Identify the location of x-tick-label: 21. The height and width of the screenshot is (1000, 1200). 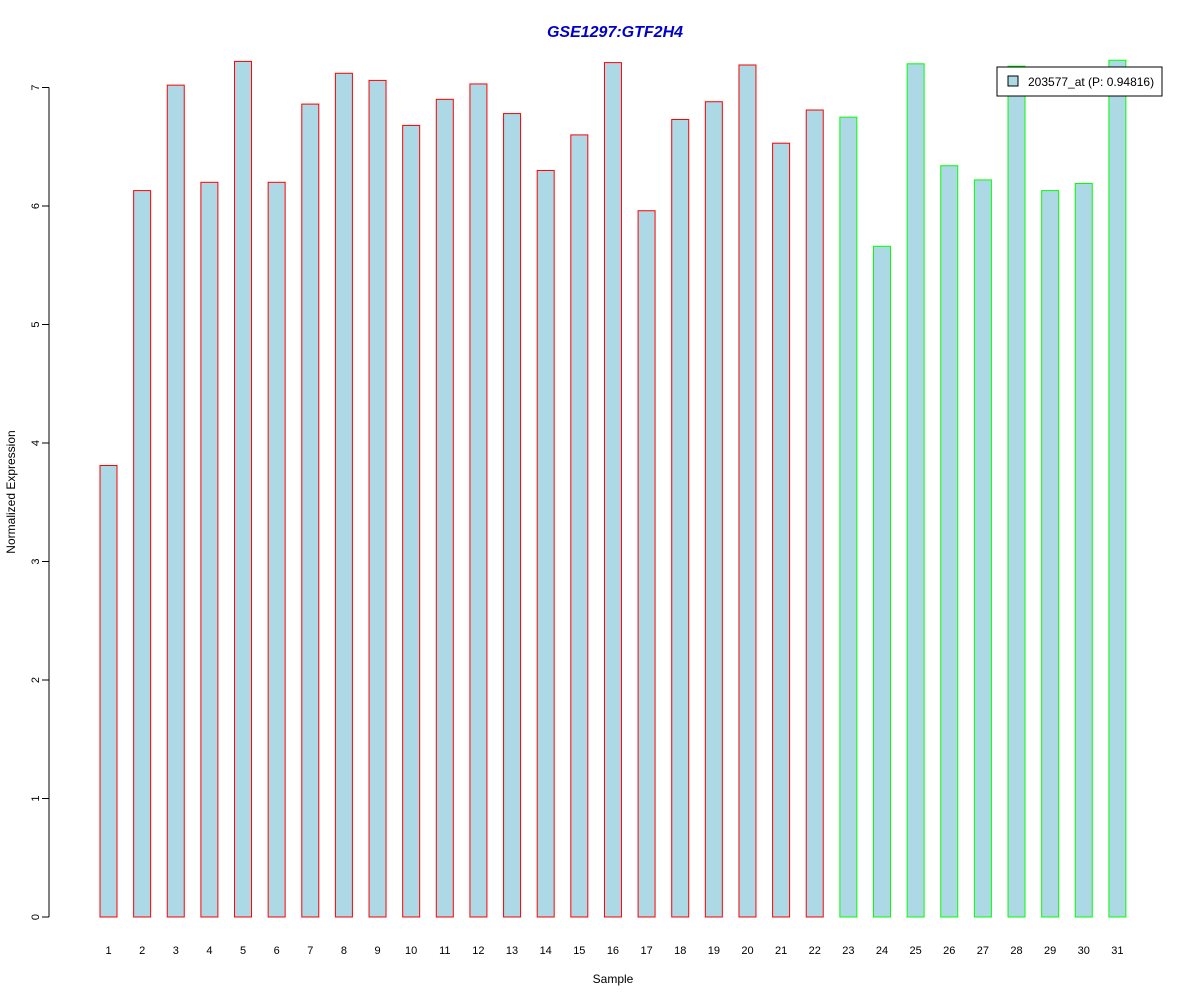
(781, 951).